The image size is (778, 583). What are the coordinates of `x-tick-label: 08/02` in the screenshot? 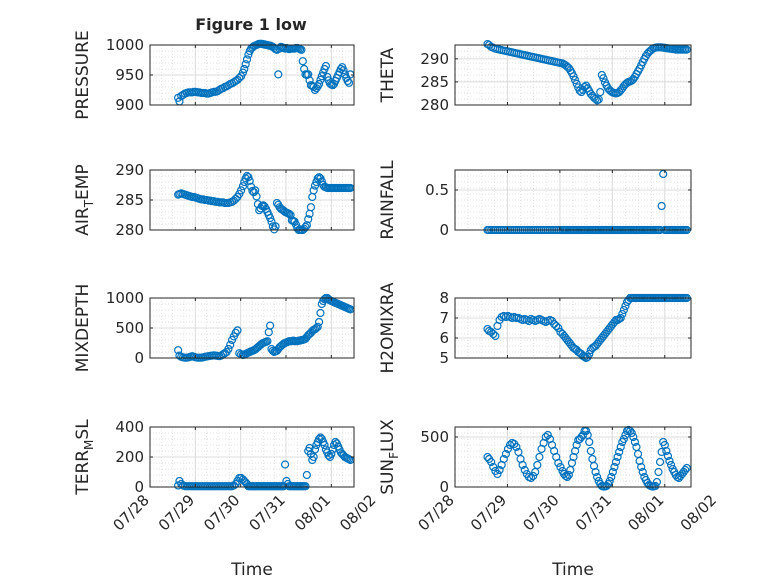 It's located at (698, 512).